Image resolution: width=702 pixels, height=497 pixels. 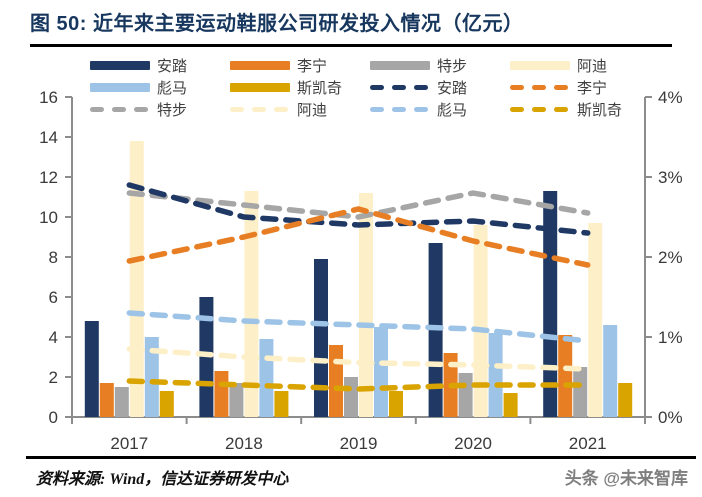 I want to click on bar-skechers-2021, so click(x=625, y=400).